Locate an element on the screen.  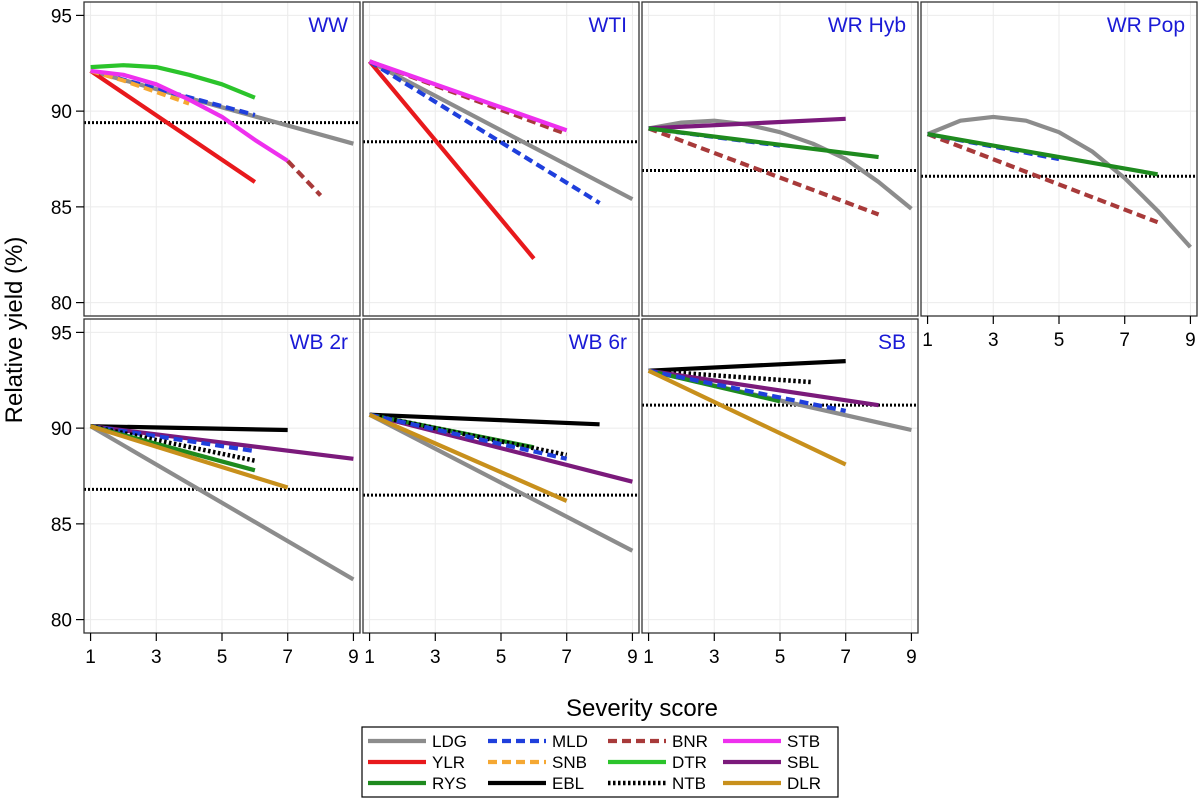
panel-wb-6r-title: WB 6r is located at coordinates (598, 342).